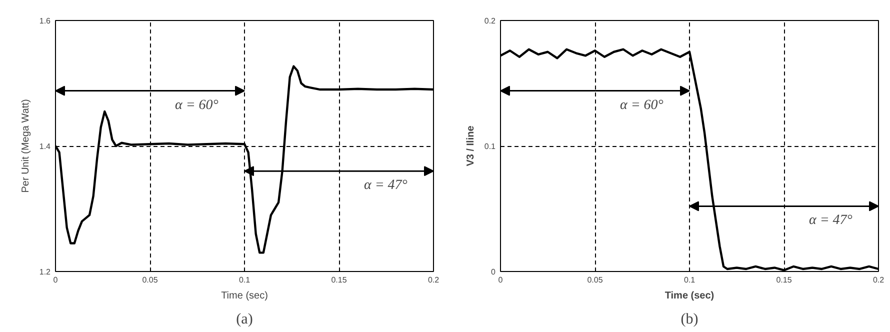  Describe the element at coordinates (490, 146) in the screenshot. I see `y-tick-label: 0.1` at that location.